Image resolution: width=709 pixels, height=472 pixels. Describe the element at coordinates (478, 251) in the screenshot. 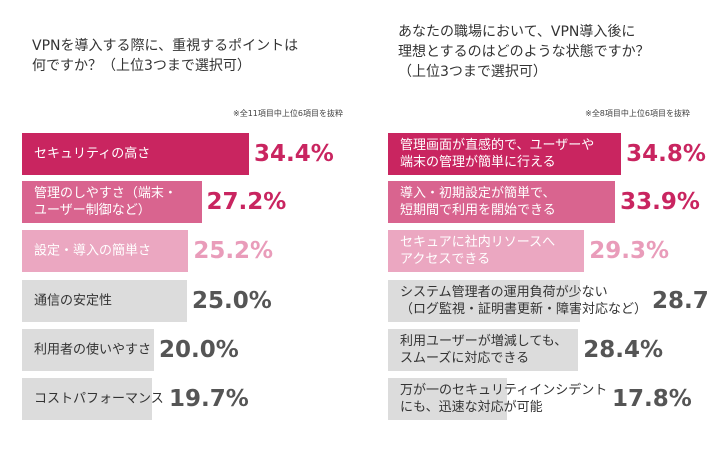

I see `category-label: セキュアに社内リソースへ アクセスできる` at that location.